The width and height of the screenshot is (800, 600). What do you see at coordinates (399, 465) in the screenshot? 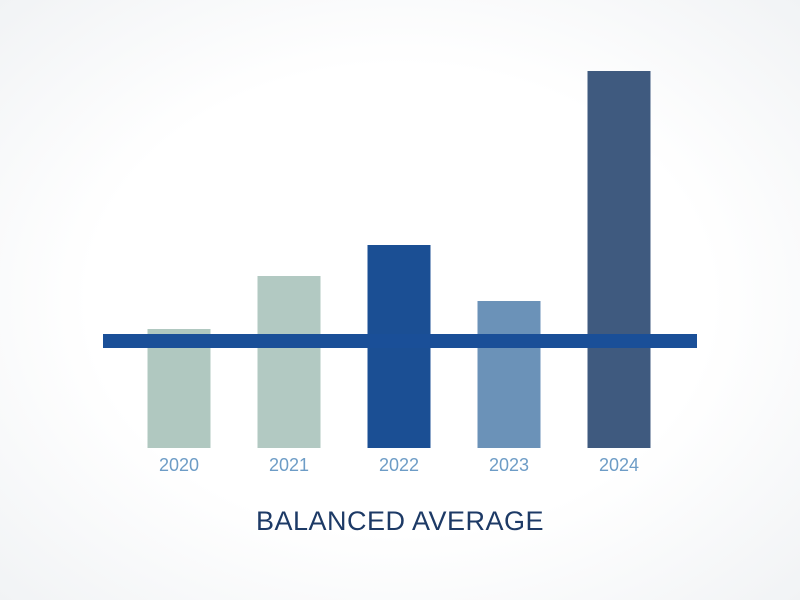
I see `x-tick-label: 2022` at bounding box center [399, 465].